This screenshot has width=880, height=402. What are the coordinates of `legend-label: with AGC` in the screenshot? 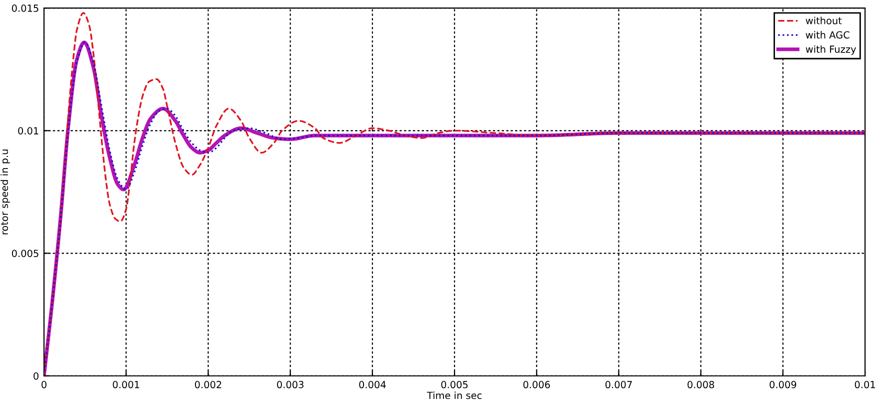 It's located at (828, 35).